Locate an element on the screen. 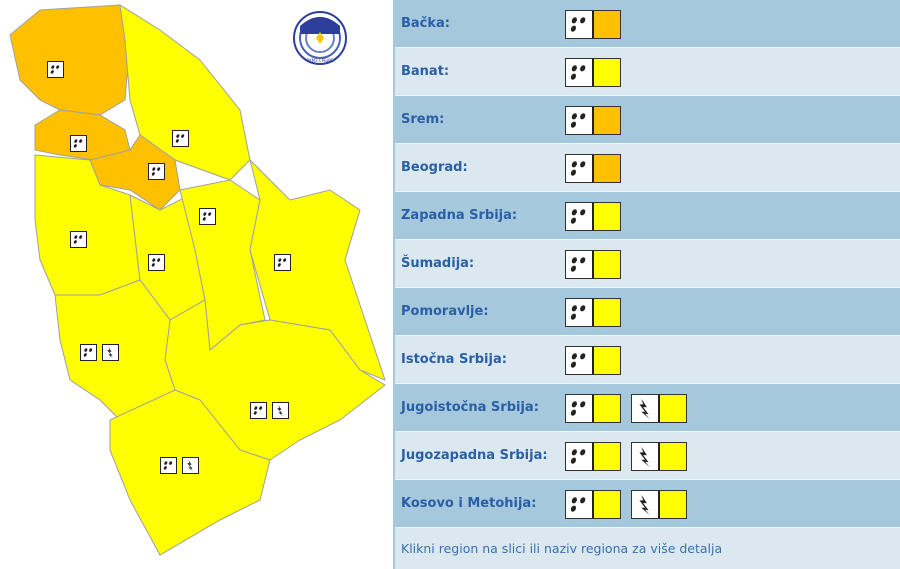 Image resolution: width=900 pixels, height=569 pixels. svg-text: РХМЗ СРБИЈЕ is located at coordinates (320, 60).